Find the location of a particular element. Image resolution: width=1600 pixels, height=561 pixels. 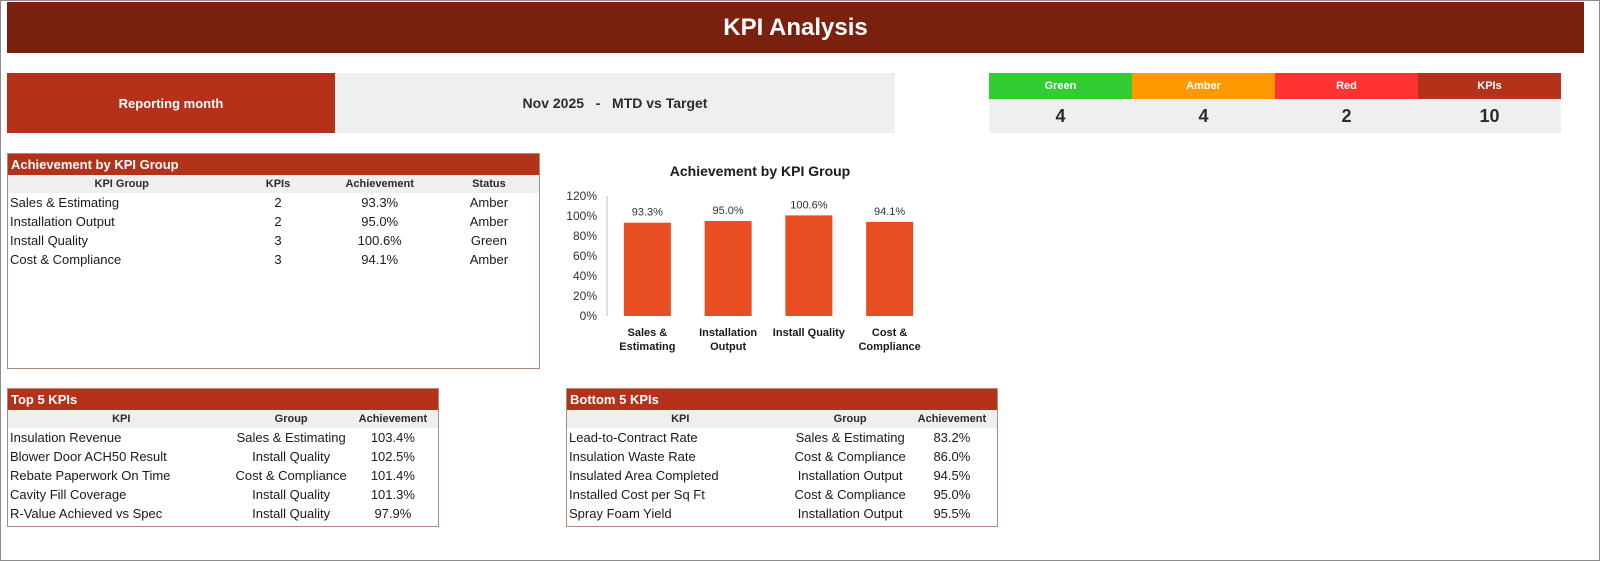

column-header: KPIs is located at coordinates (278, 184).